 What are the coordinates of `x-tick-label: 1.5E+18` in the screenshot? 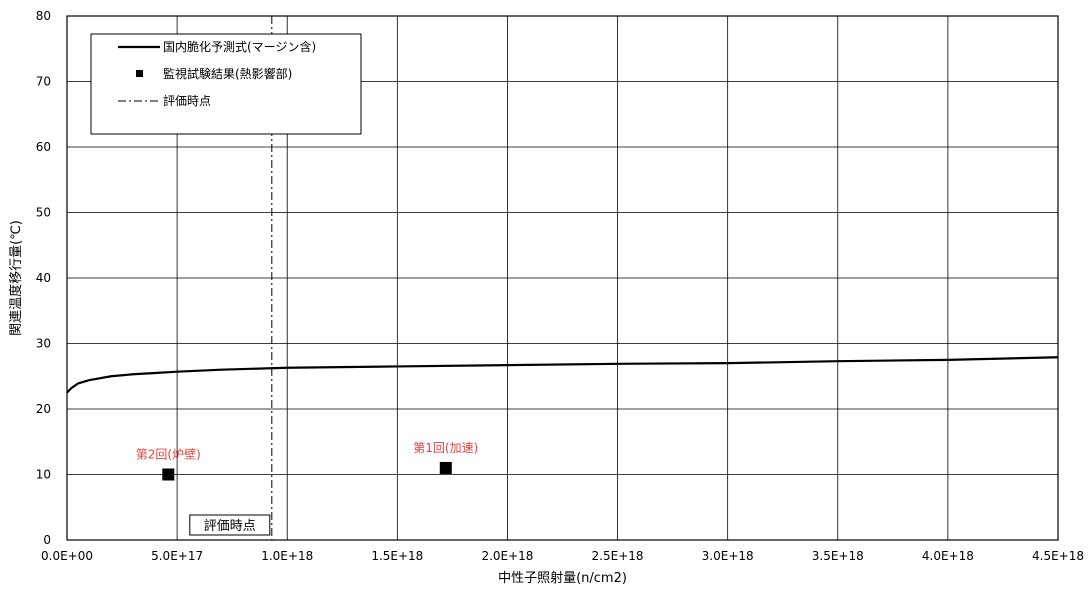 It's located at (397, 556).